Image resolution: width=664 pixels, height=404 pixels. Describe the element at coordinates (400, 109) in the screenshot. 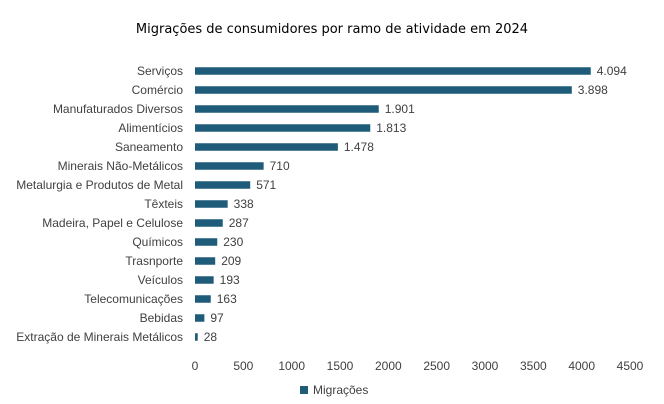

I see `bar-value-label: 1.901` at that location.